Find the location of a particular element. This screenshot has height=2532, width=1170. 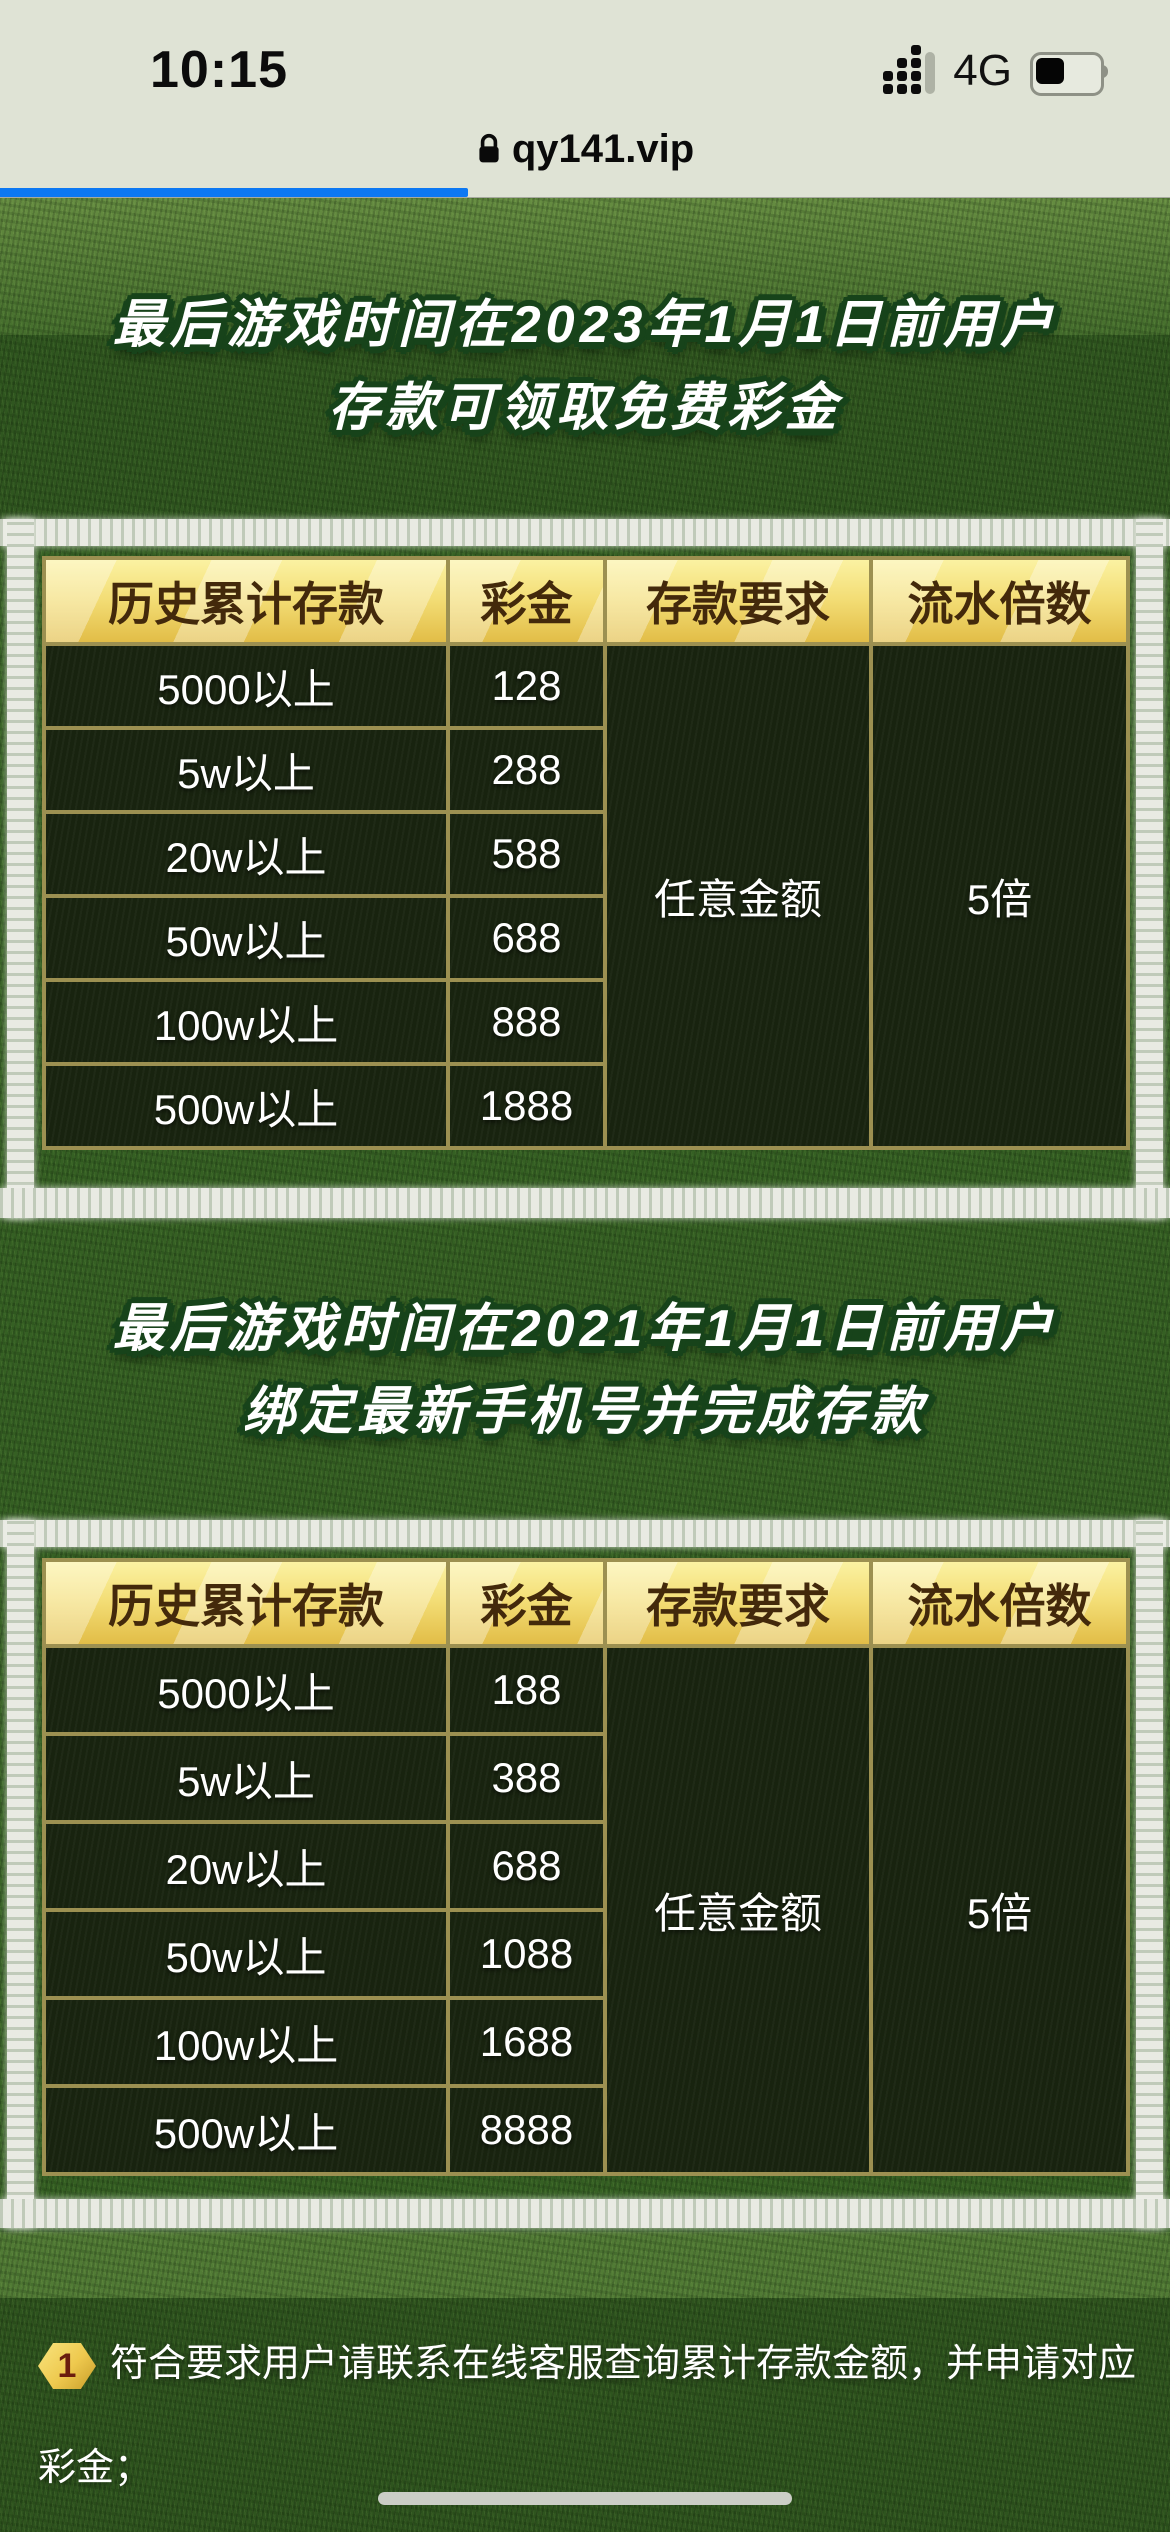

table-cell: 1888 is located at coordinates (526, 1106).